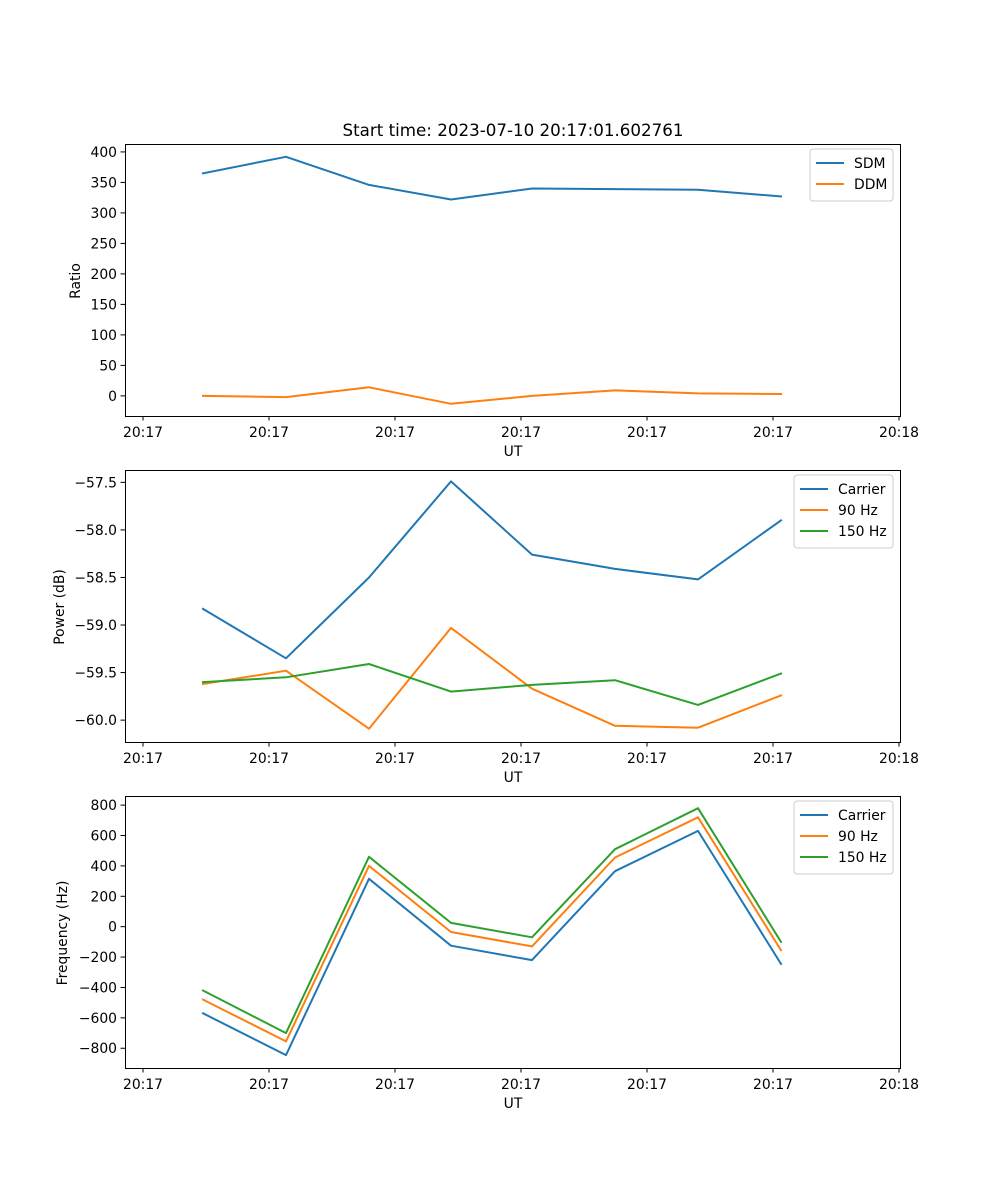 This screenshot has height=1200, width=1000. I want to click on frequency-y-tick-label: −800, so click(98, 1049).